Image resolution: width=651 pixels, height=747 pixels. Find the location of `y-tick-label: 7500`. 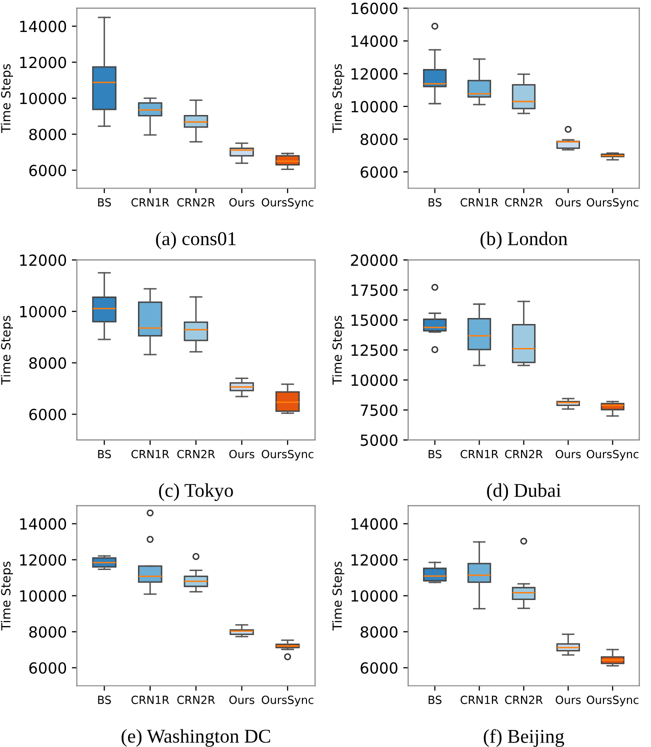

y-tick-label: 7500 is located at coordinates (379, 410).